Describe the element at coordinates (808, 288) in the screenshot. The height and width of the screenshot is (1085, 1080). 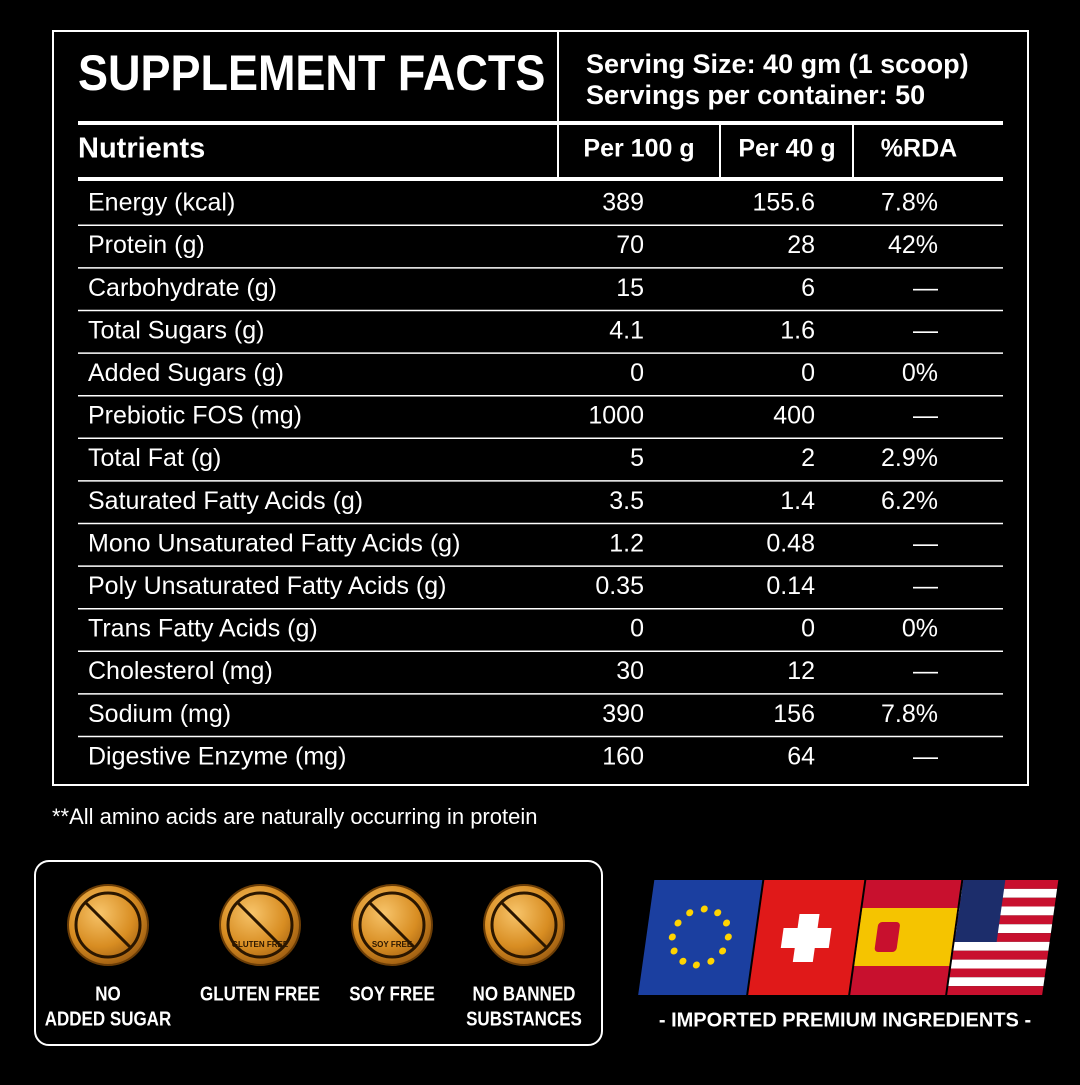
I see `cell-value: 6` at that location.